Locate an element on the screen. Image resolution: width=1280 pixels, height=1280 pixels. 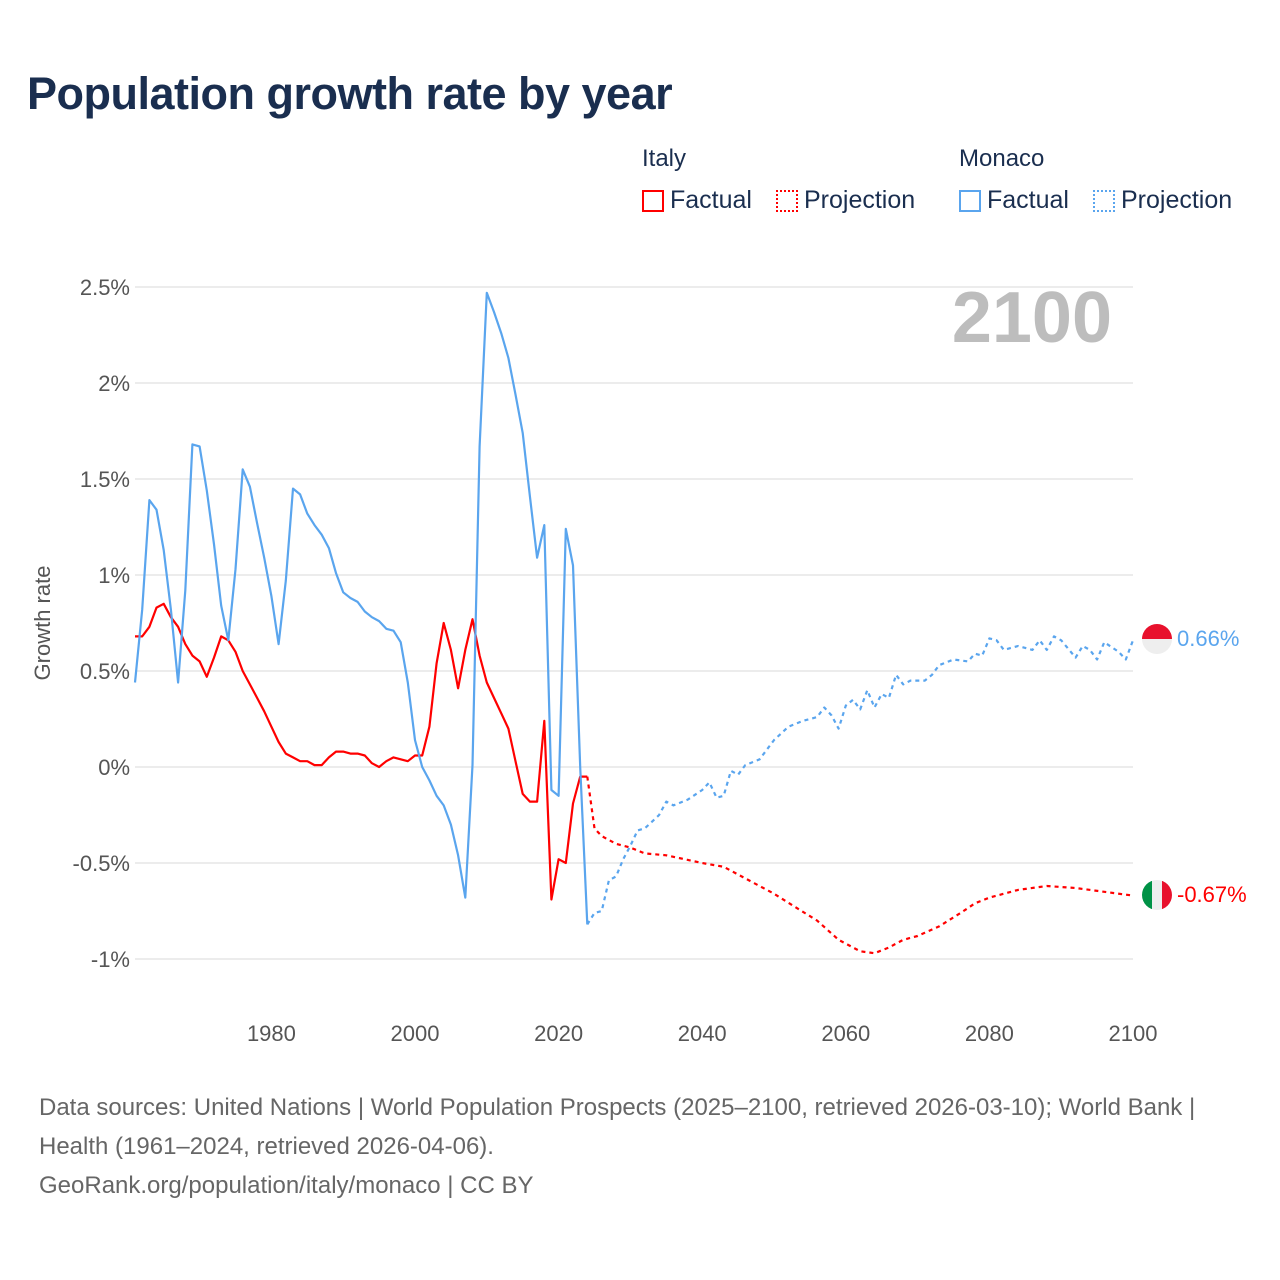
x-tick-label: 2000 is located at coordinates (415, 1033).